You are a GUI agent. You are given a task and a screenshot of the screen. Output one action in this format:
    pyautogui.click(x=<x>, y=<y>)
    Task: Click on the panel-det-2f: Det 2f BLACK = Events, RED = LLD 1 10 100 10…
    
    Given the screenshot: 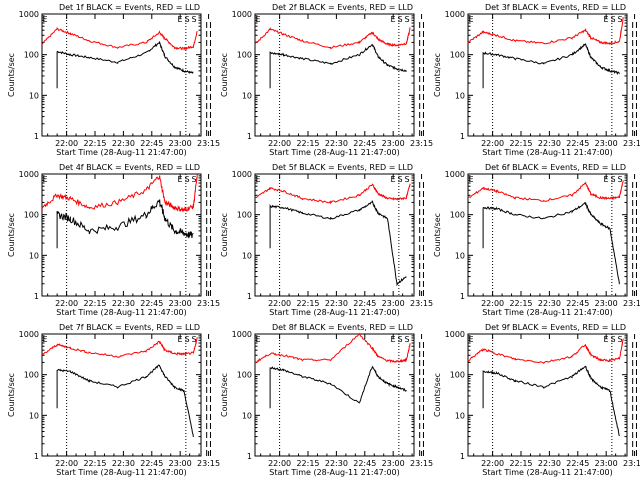 What is the action you would take?
    pyautogui.click(x=326, y=80)
    